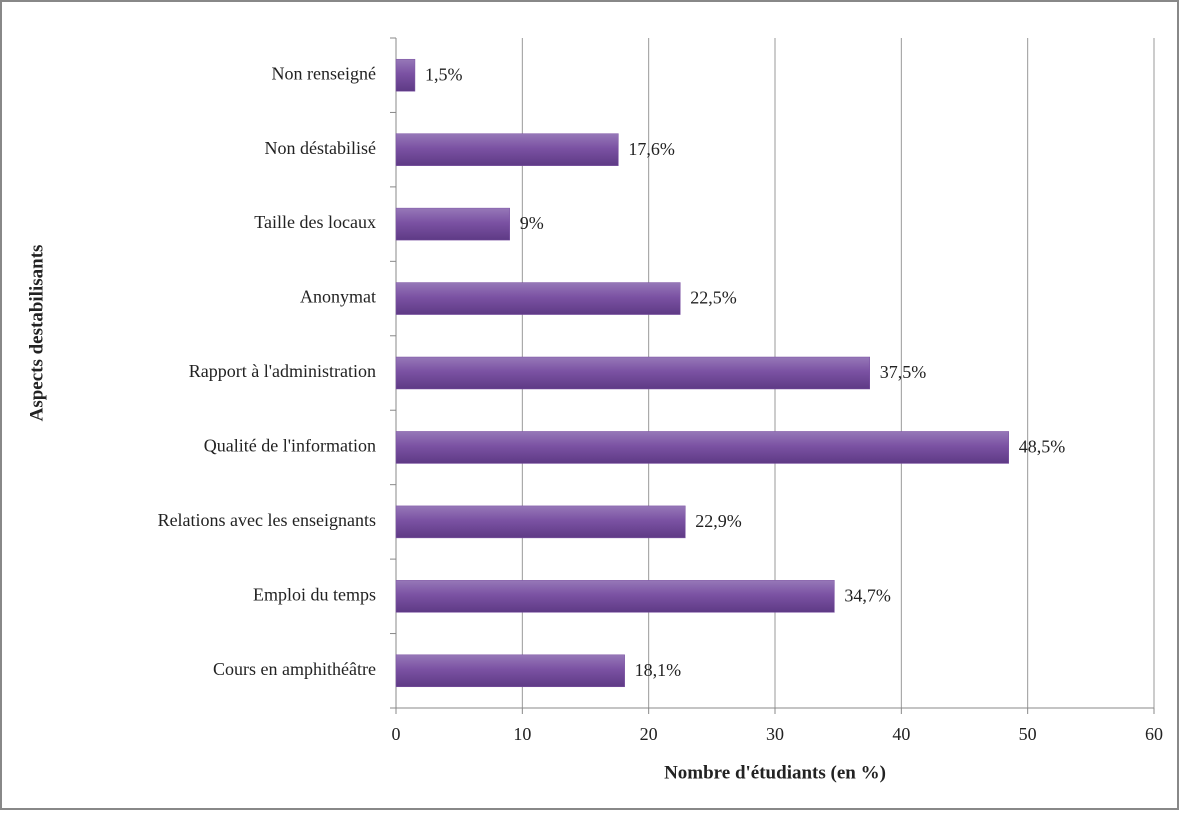  What do you see at coordinates (775, 772) in the screenshot?
I see `x-axis-label: Nombre d'étudiants (en %)` at bounding box center [775, 772].